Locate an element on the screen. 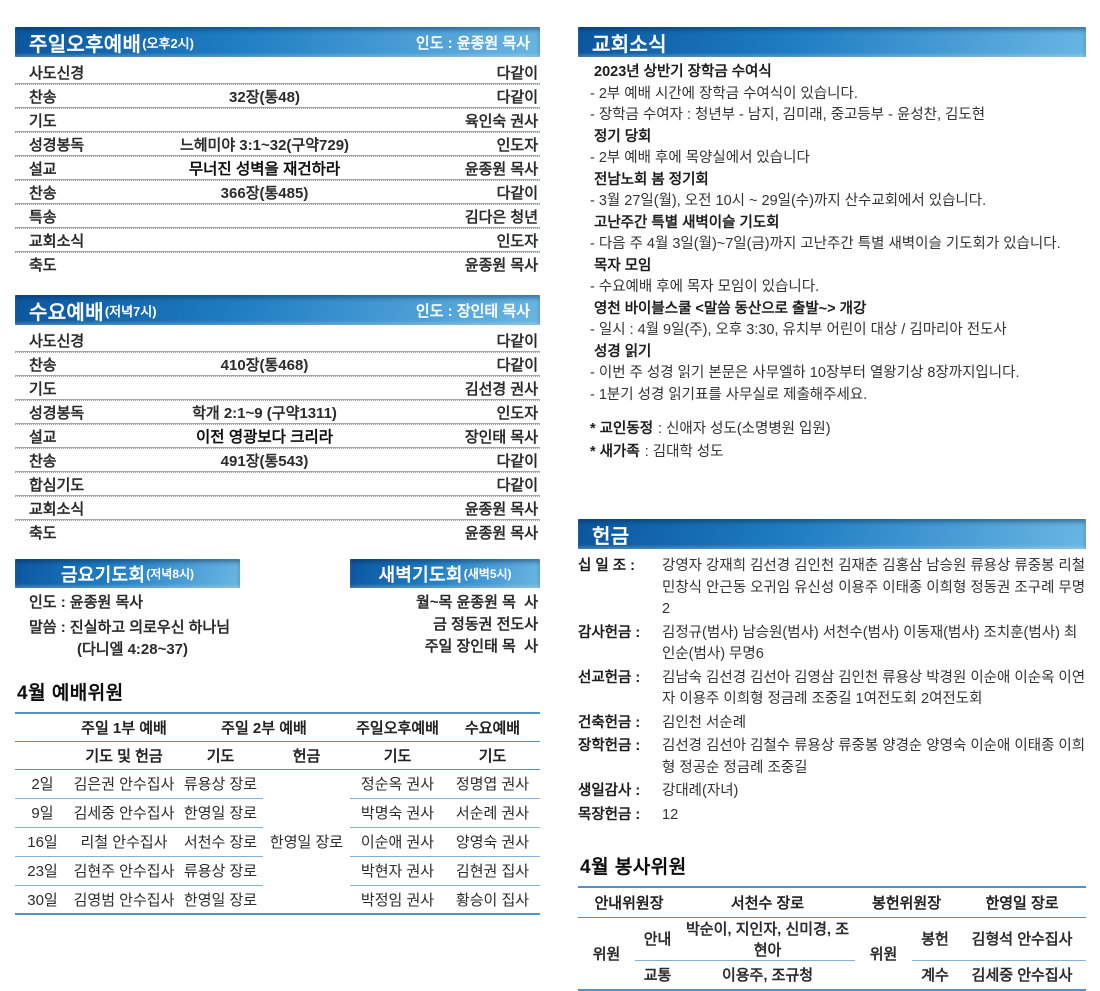 The image size is (1100, 991). date-cell: 30일 is located at coordinates (42, 900).